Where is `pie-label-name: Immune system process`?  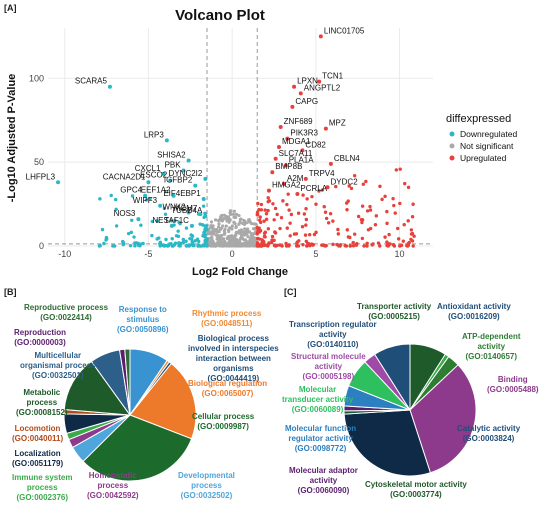 pie-label-name: Immune system process is located at coordinates (42, 482).